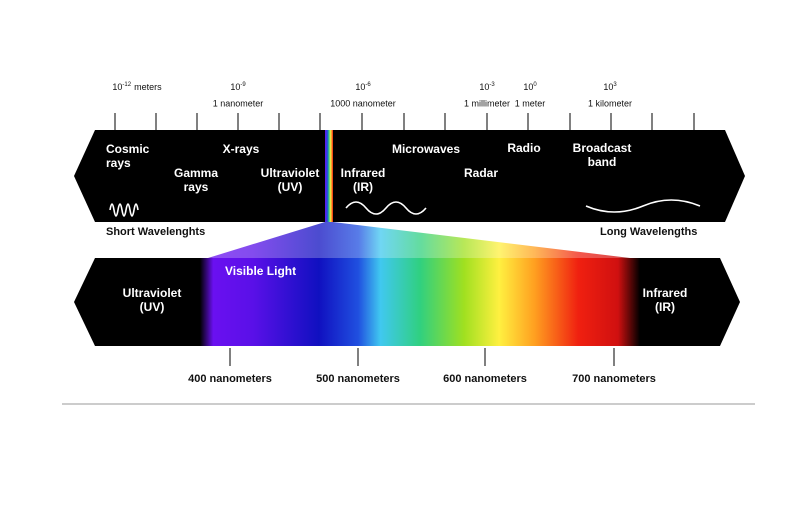 This screenshot has width=802, height=517. Describe the element at coordinates (614, 379) in the screenshot. I see `nm-label: 700 nanometers` at that location.